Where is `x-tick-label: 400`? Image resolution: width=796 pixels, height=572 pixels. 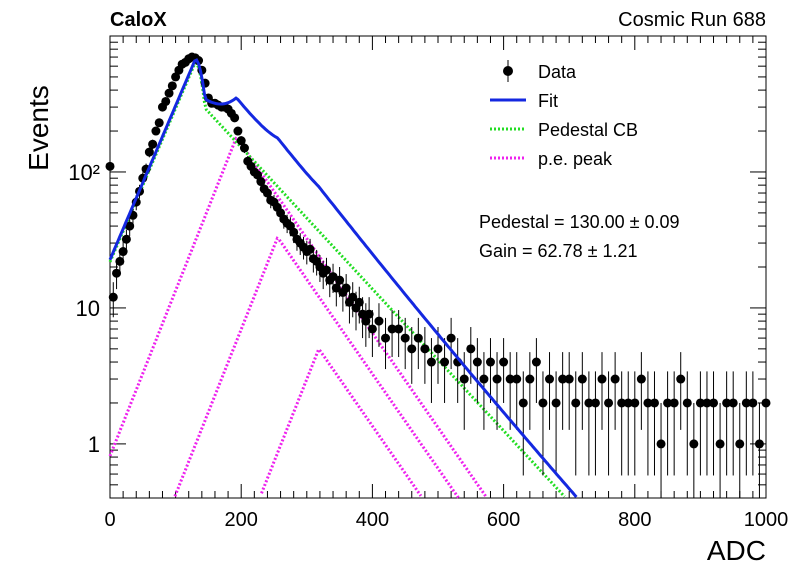
x-tick-label: 400 is located at coordinates (372, 520).